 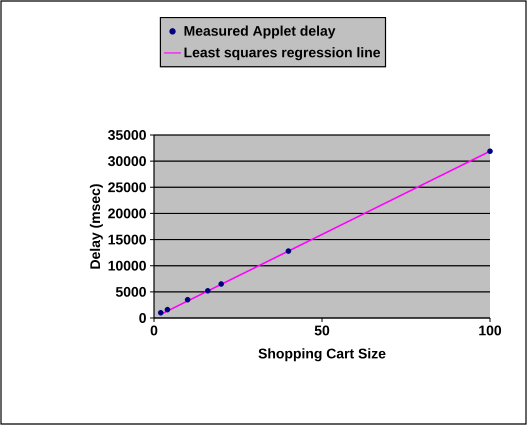 I want to click on x-tick-label: 100, so click(x=490, y=331).